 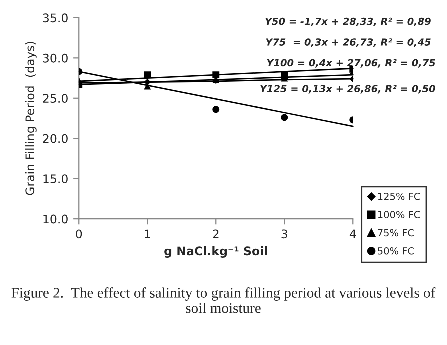 What do you see at coordinates (55, 58) in the screenshot?
I see `y-tick-label: 30.0` at bounding box center [55, 58].